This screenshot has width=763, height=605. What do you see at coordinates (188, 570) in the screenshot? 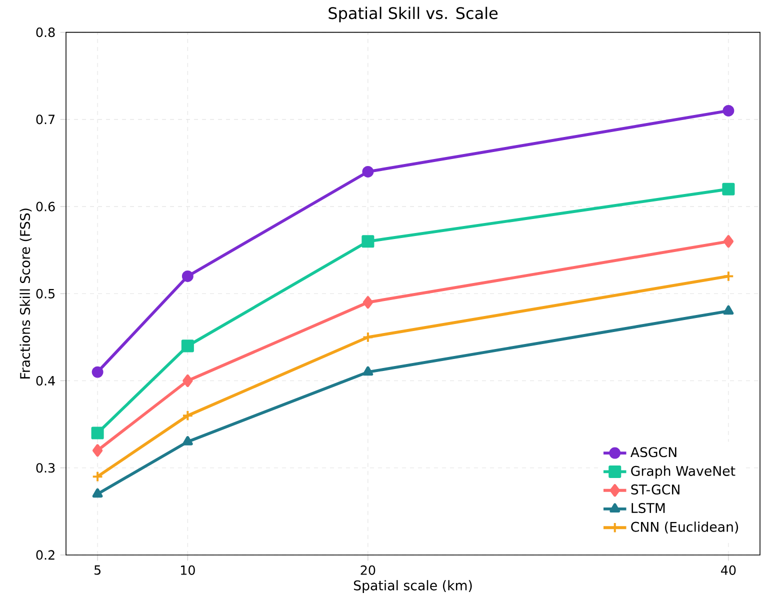
I see `x-tick-label: 10` at bounding box center [188, 570].